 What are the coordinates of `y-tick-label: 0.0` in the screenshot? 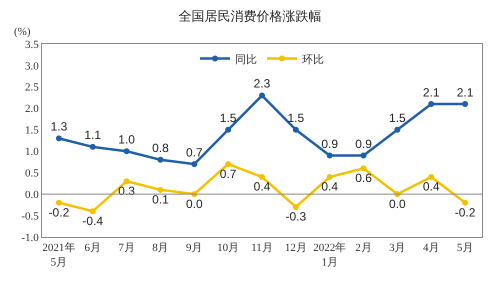 It's located at (32, 194).